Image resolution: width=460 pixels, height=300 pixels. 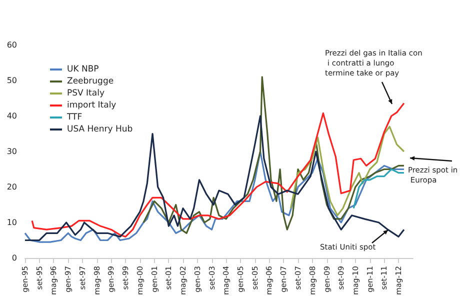 I want to click on y-tick-label: 30, so click(x=11, y=151).